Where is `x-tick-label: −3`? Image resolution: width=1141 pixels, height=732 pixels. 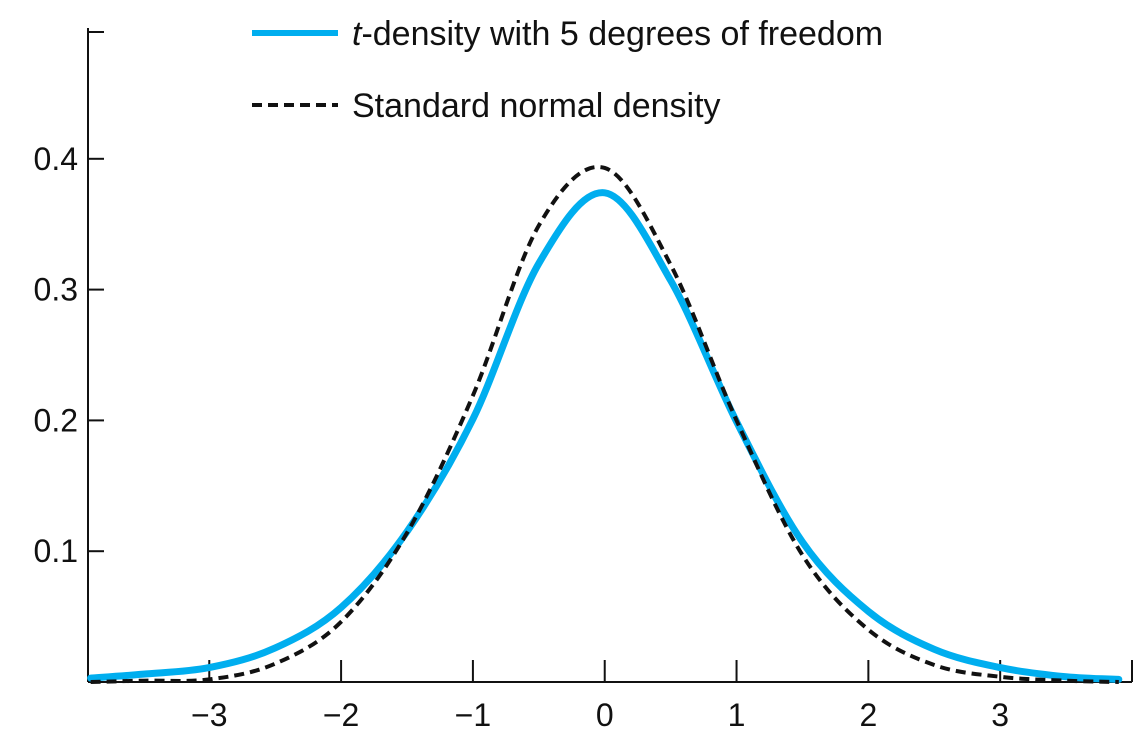 x-tick-label: −3 is located at coordinates (209, 714).